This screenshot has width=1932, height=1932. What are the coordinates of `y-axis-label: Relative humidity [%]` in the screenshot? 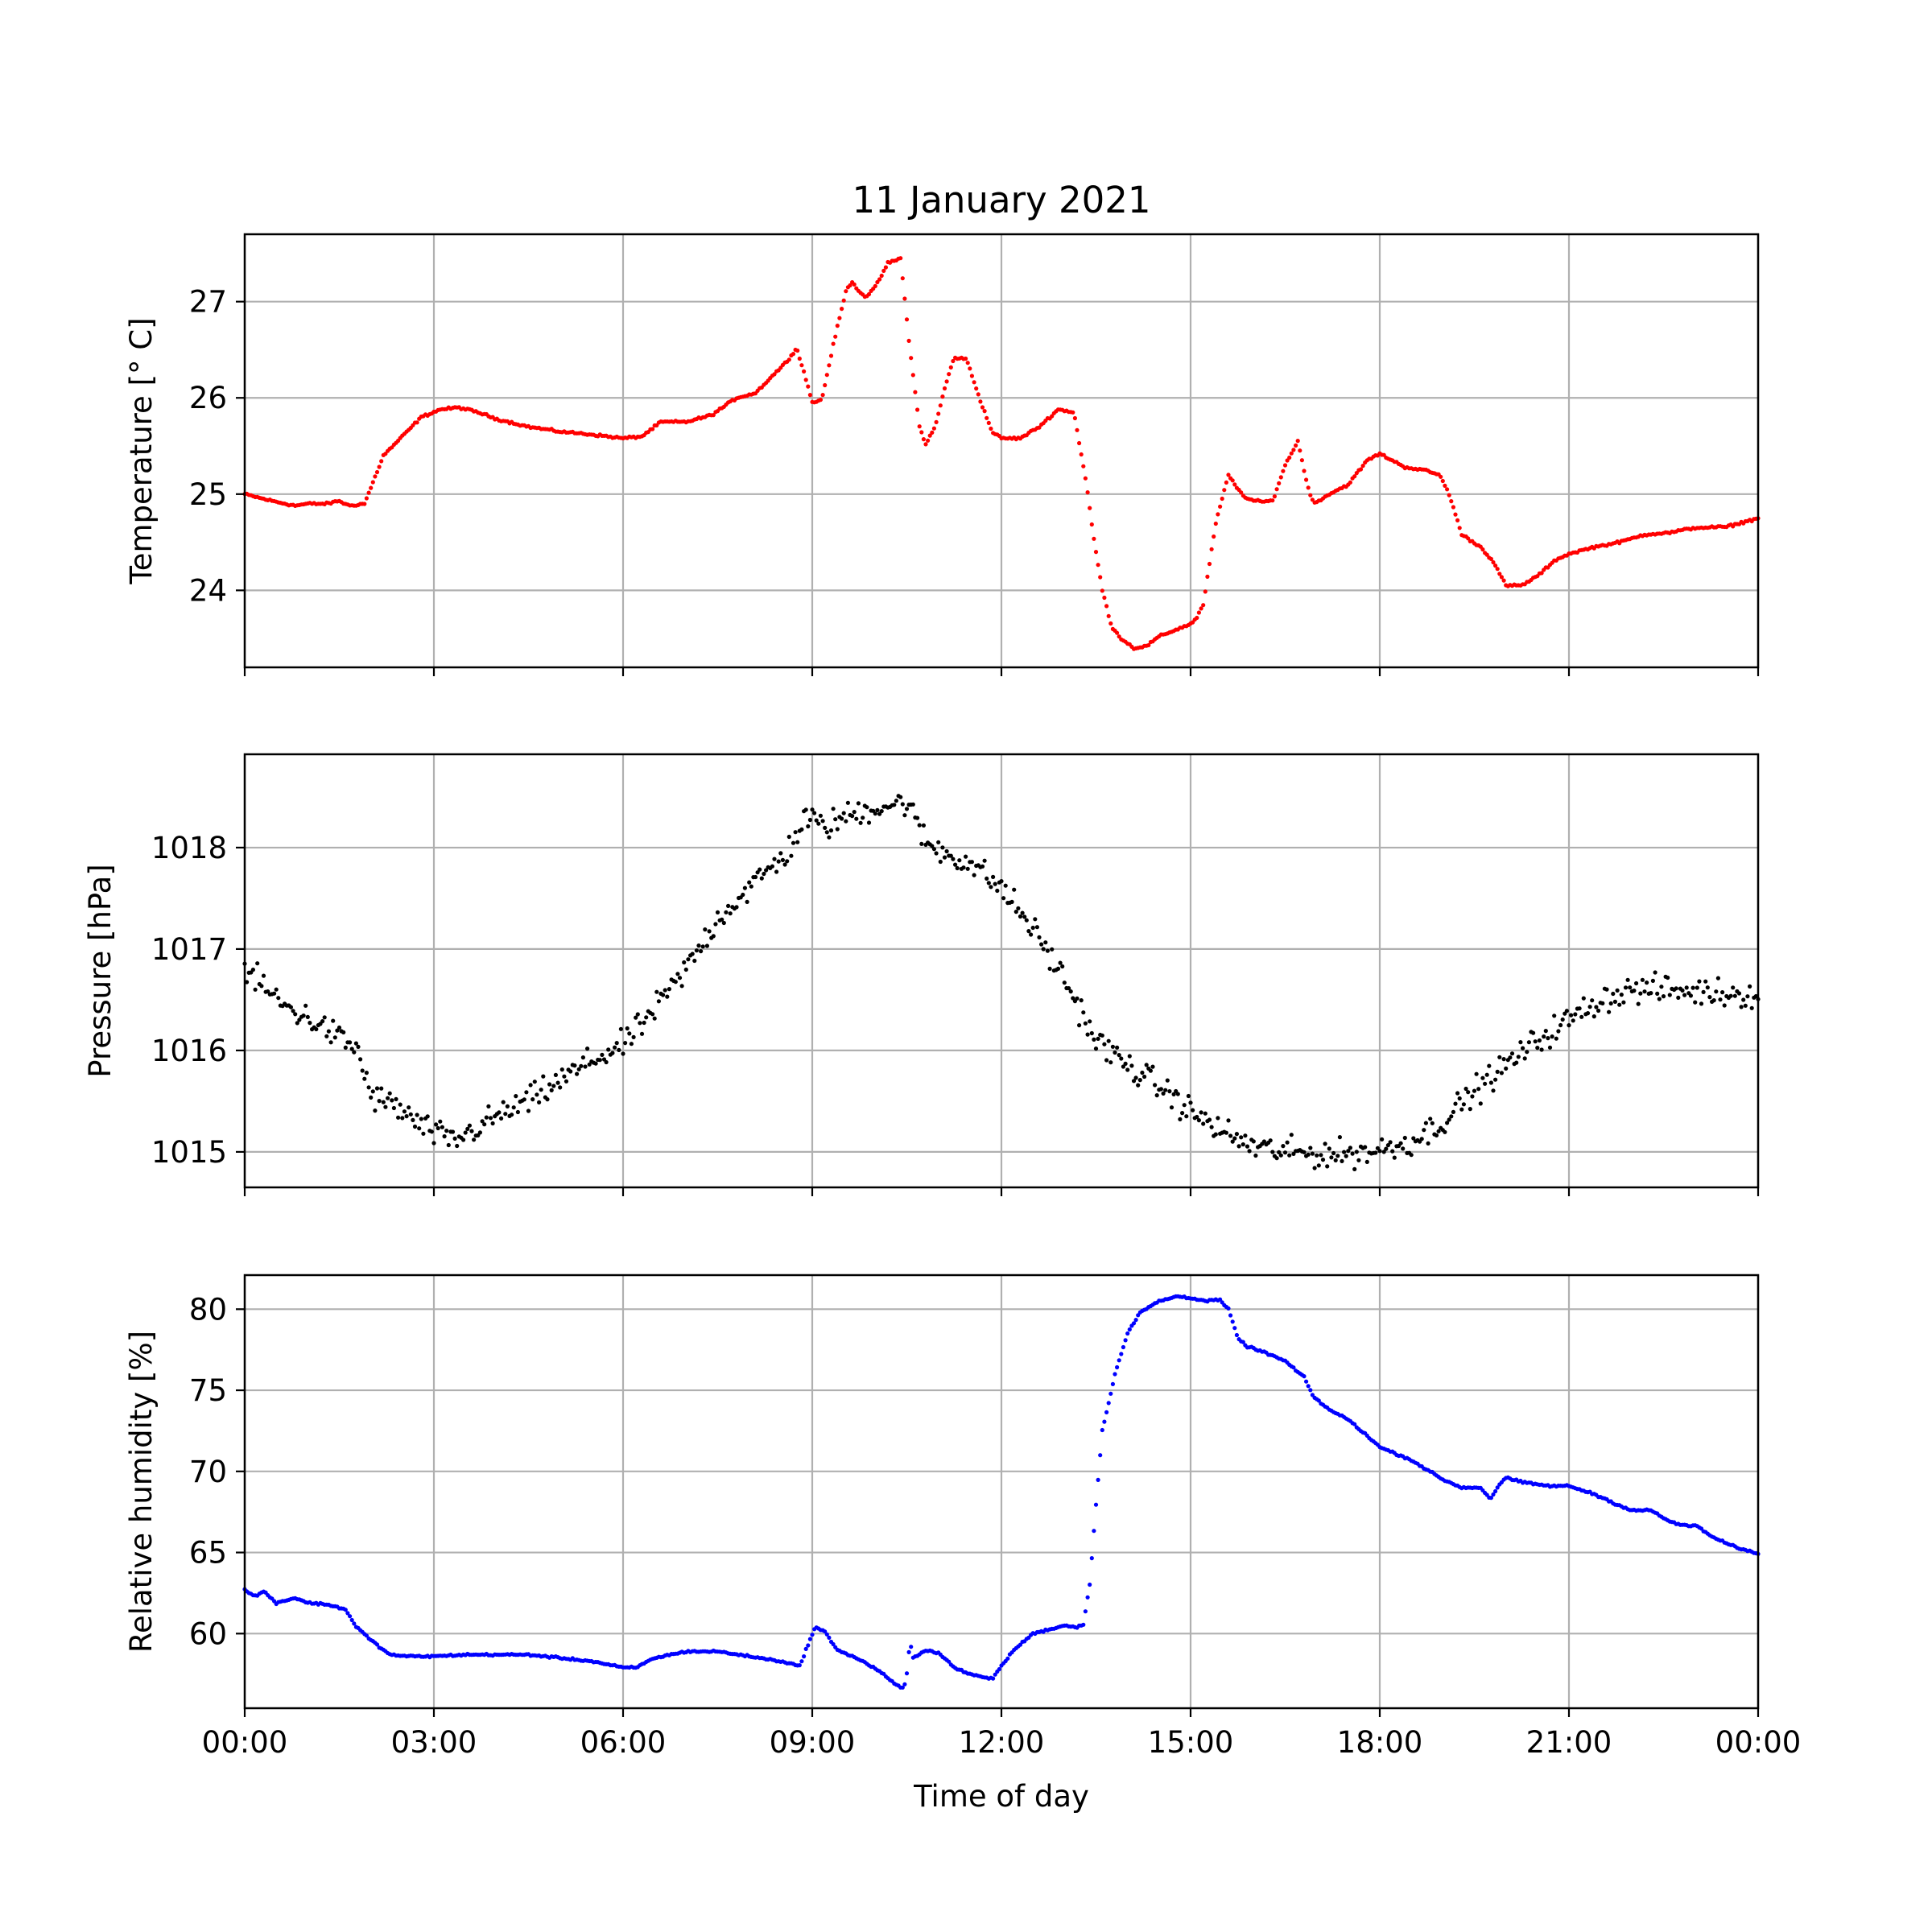 It's located at (141, 1492).